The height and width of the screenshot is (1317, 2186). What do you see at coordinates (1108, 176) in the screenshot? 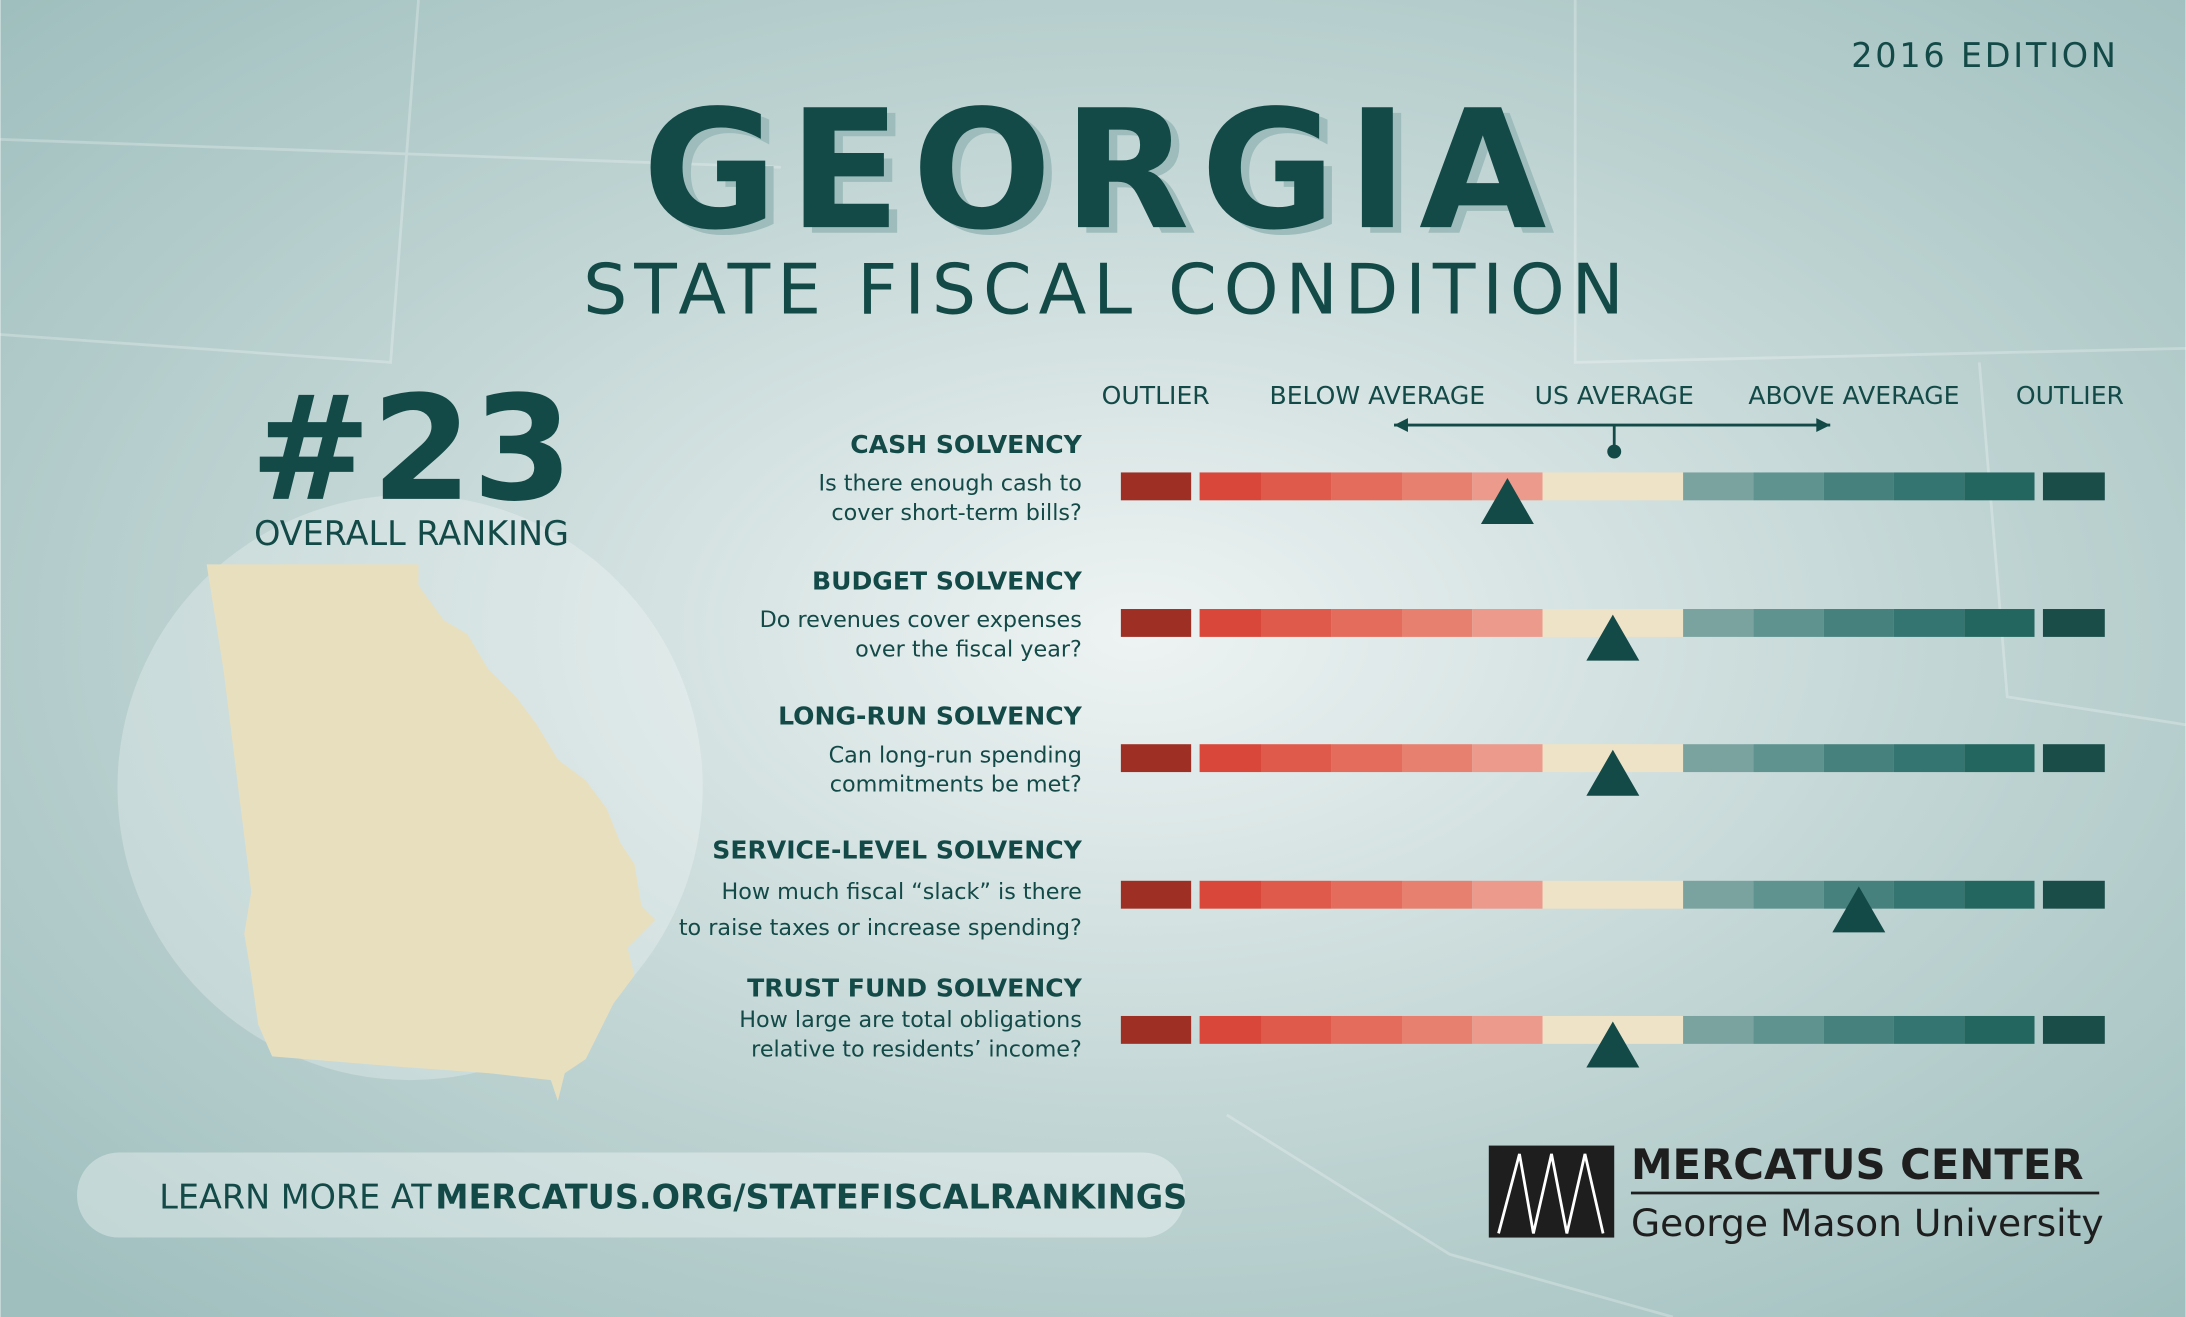
I see `title-shadow: GEORGIA` at bounding box center [1108, 176].